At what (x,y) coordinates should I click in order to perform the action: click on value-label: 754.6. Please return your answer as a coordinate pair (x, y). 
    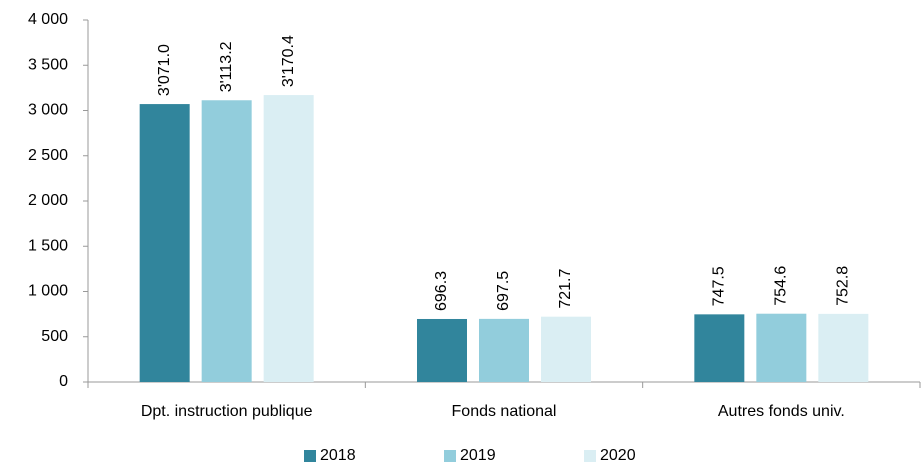
    Looking at the image, I should click on (781, 286).